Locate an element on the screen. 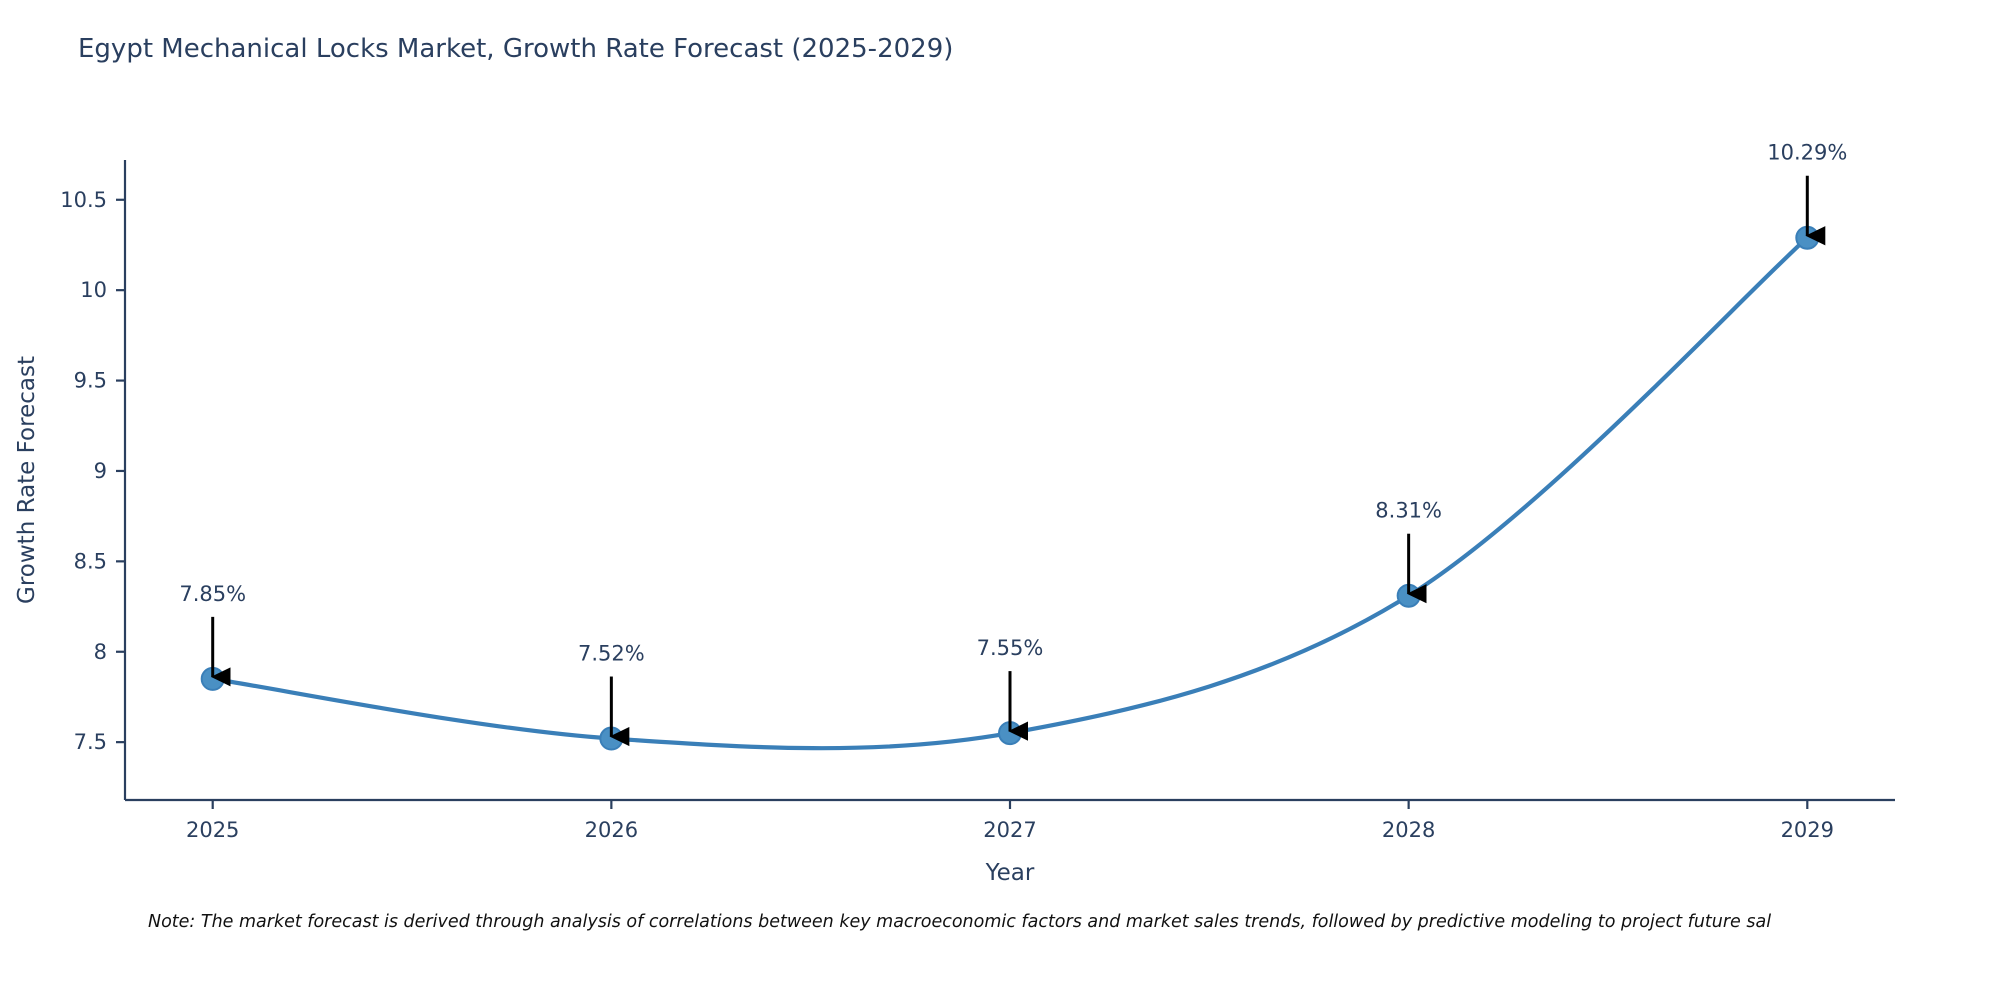  point-annotation-label: 10.29% is located at coordinates (1807, 153).